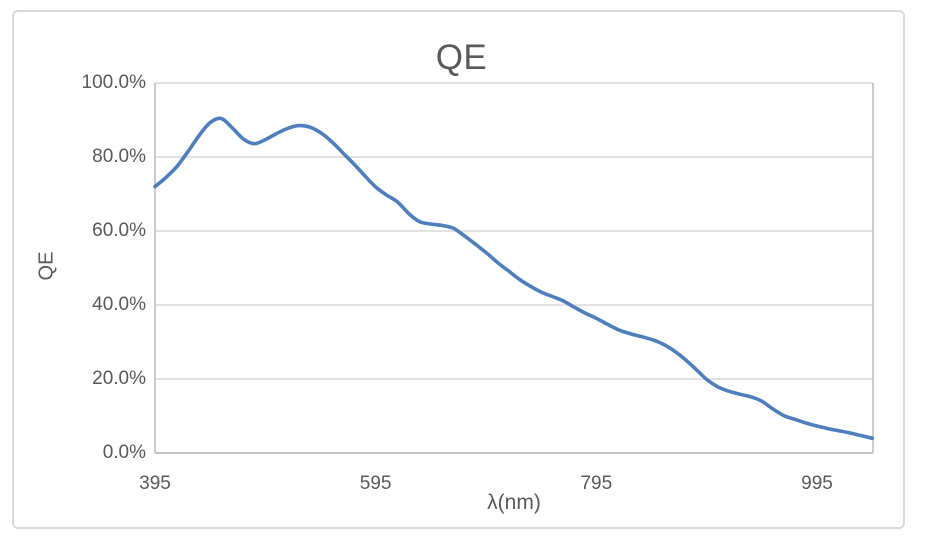 Image resolution: width=927 pixels, height=546 pixels. What do you see at coordinates (46, 266) in the screenshot?
I see `y-axis-title: QE` at bounding box center [46, 266].